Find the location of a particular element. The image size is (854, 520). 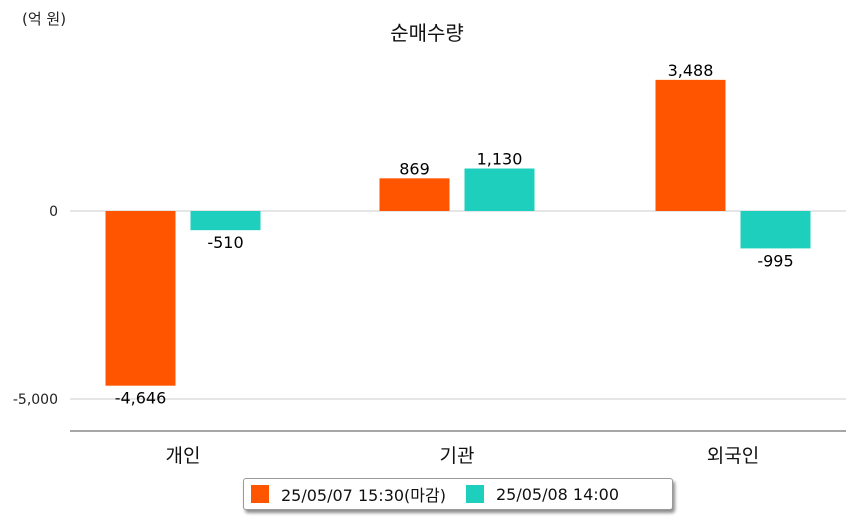

data-label: 3,488 is located at coordinates (691, 70).